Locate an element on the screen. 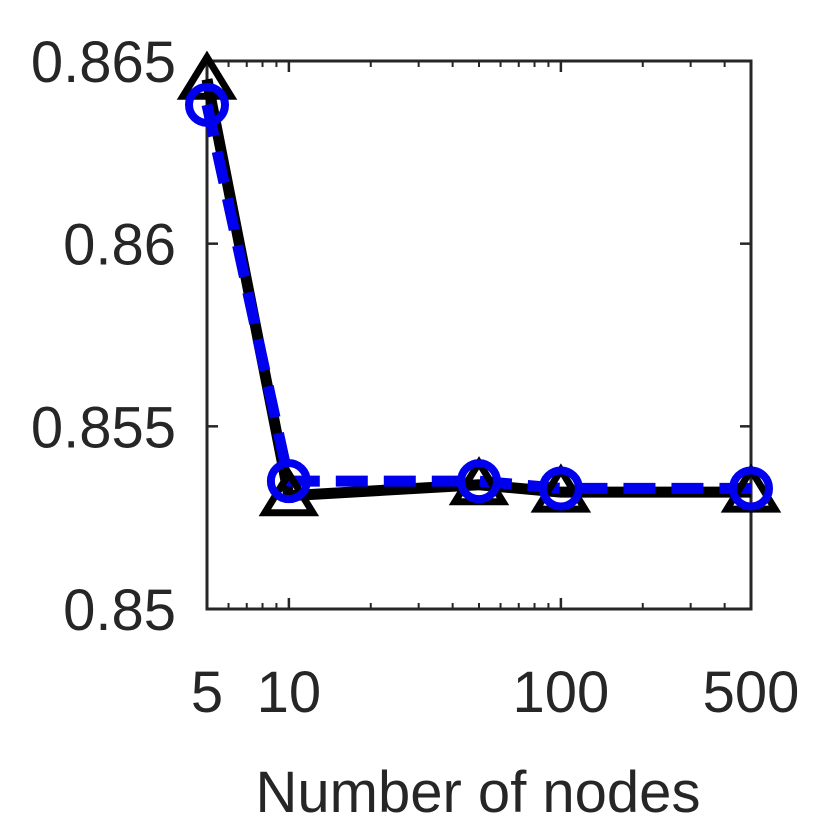 The image size is (830, 830). y-tick-label: 0.86 is located at coordinates (119, 245).